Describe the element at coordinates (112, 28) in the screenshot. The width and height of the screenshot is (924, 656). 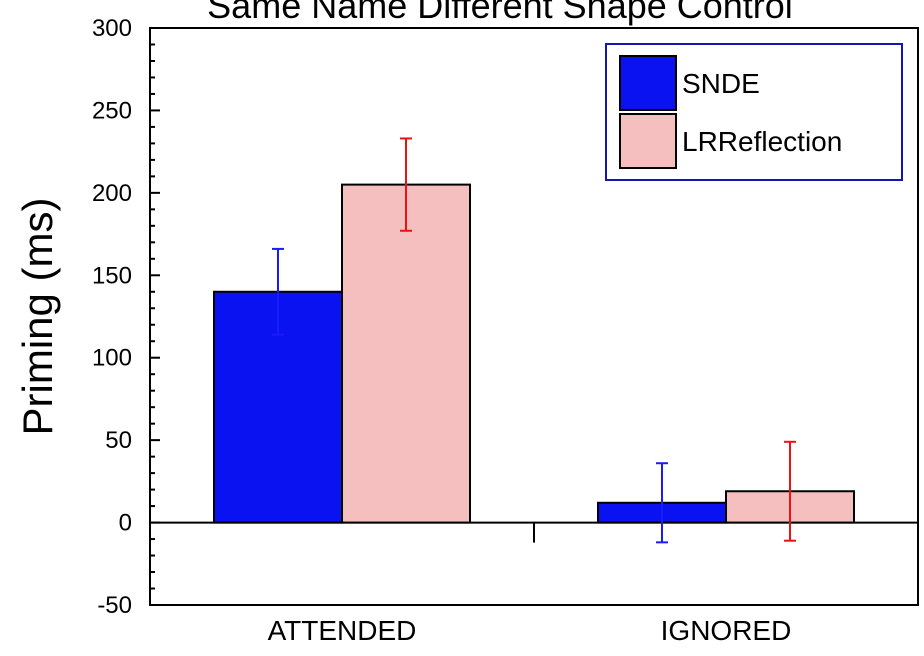
I see `y-tick-label: 300` at that location.